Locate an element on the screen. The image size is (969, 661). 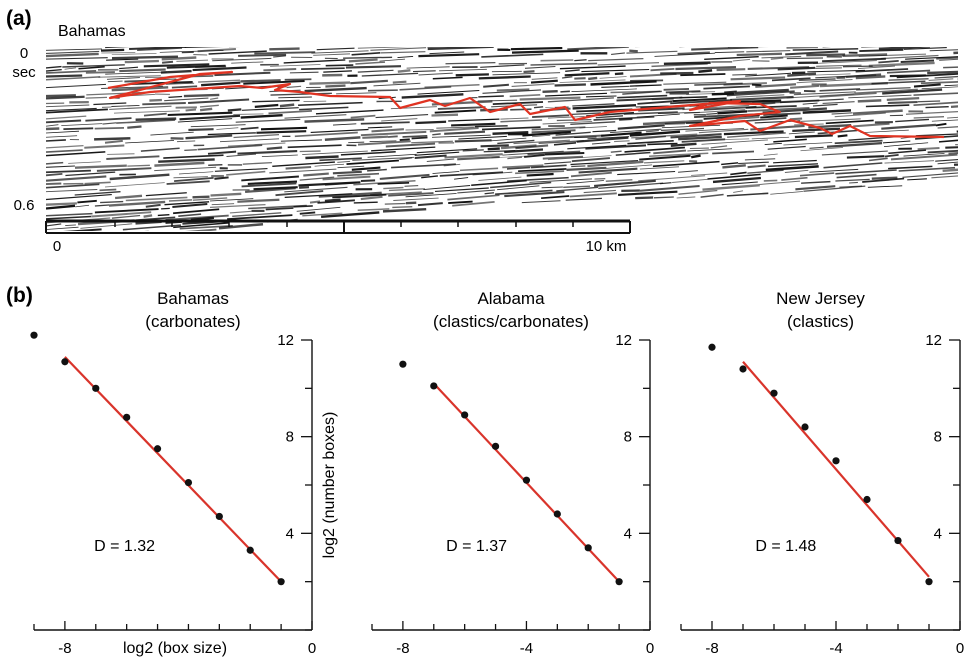
panel-b-letter: (b) is located at coordinates (19, 295).